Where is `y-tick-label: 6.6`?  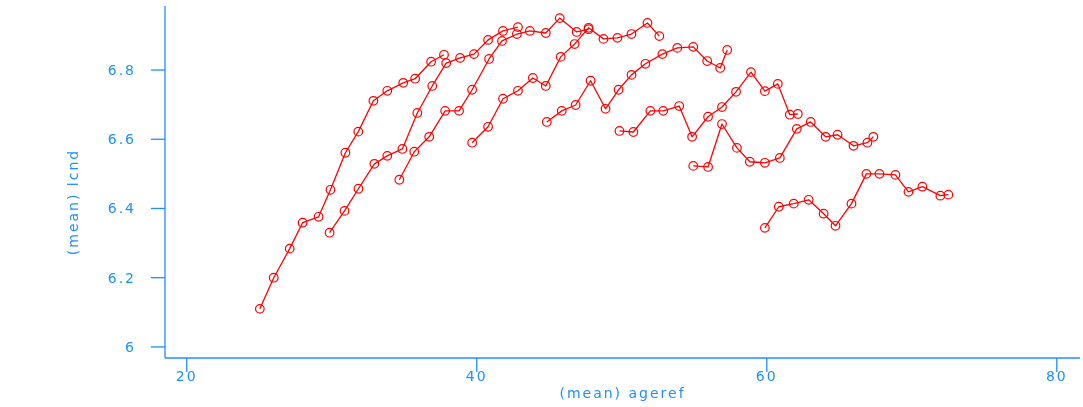 y-tick-label: 6.6 is located at coordinates (121, 139).